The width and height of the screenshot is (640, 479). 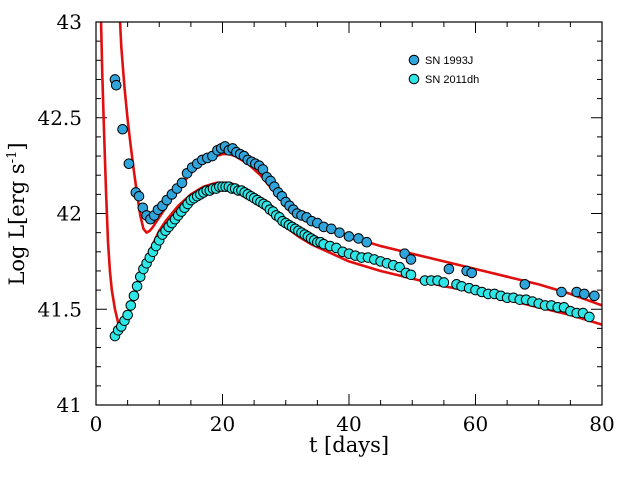 What do you see at coordinates (69, 22) in the screenshot?
I see `y-tick-label: 43` at bounding box center [69, 22].